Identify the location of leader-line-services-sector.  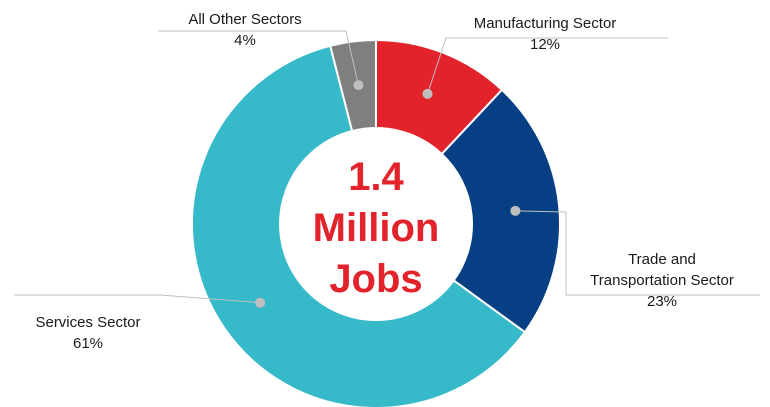
(137, 299).